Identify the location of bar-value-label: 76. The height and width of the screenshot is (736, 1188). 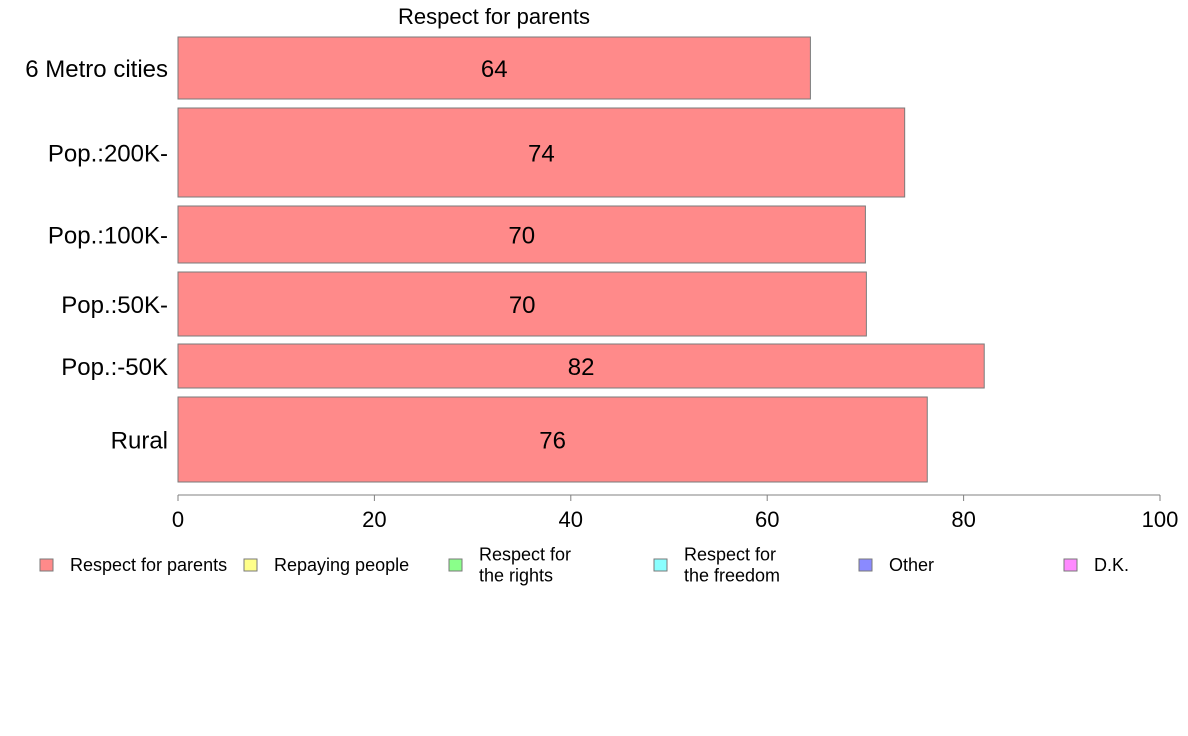
(552, 441).